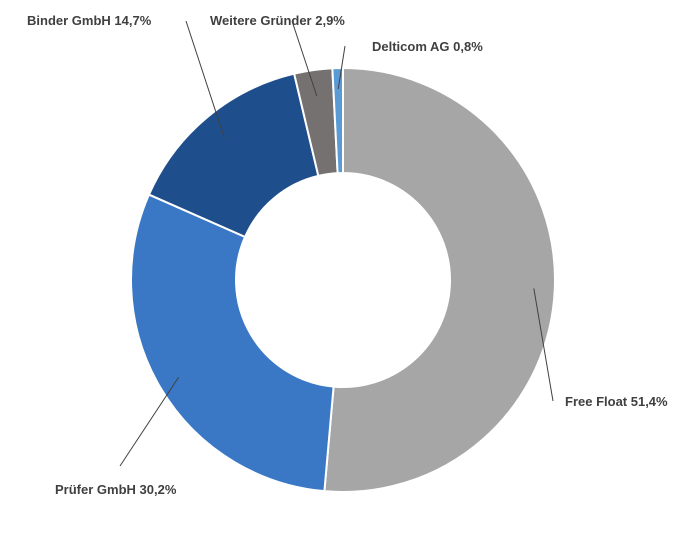 The width and height of the screenshot is (694, 553). What do you see at coordinates (233, 155) in the screenshot?
I see `donut-slice-binder-gmbh` at bounding box center [233, 155].